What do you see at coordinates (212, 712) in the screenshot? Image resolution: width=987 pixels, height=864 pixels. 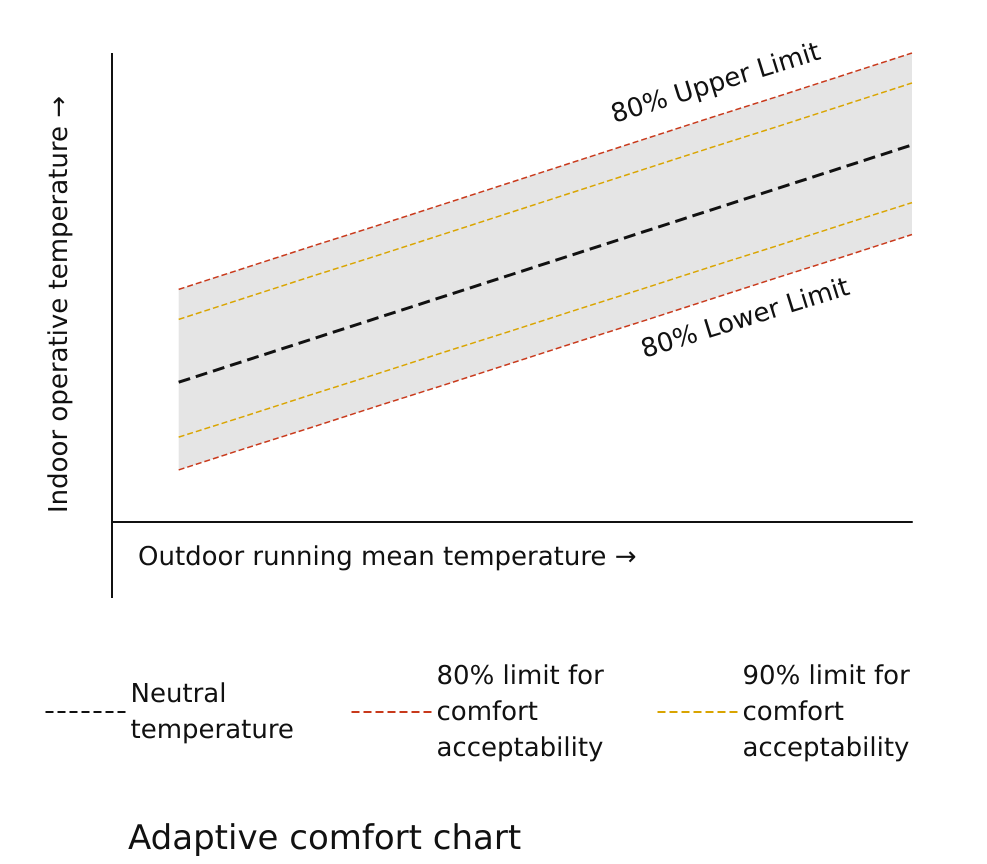 I see `legend-label: Neutral temperature` at bounding box center [212, 712].